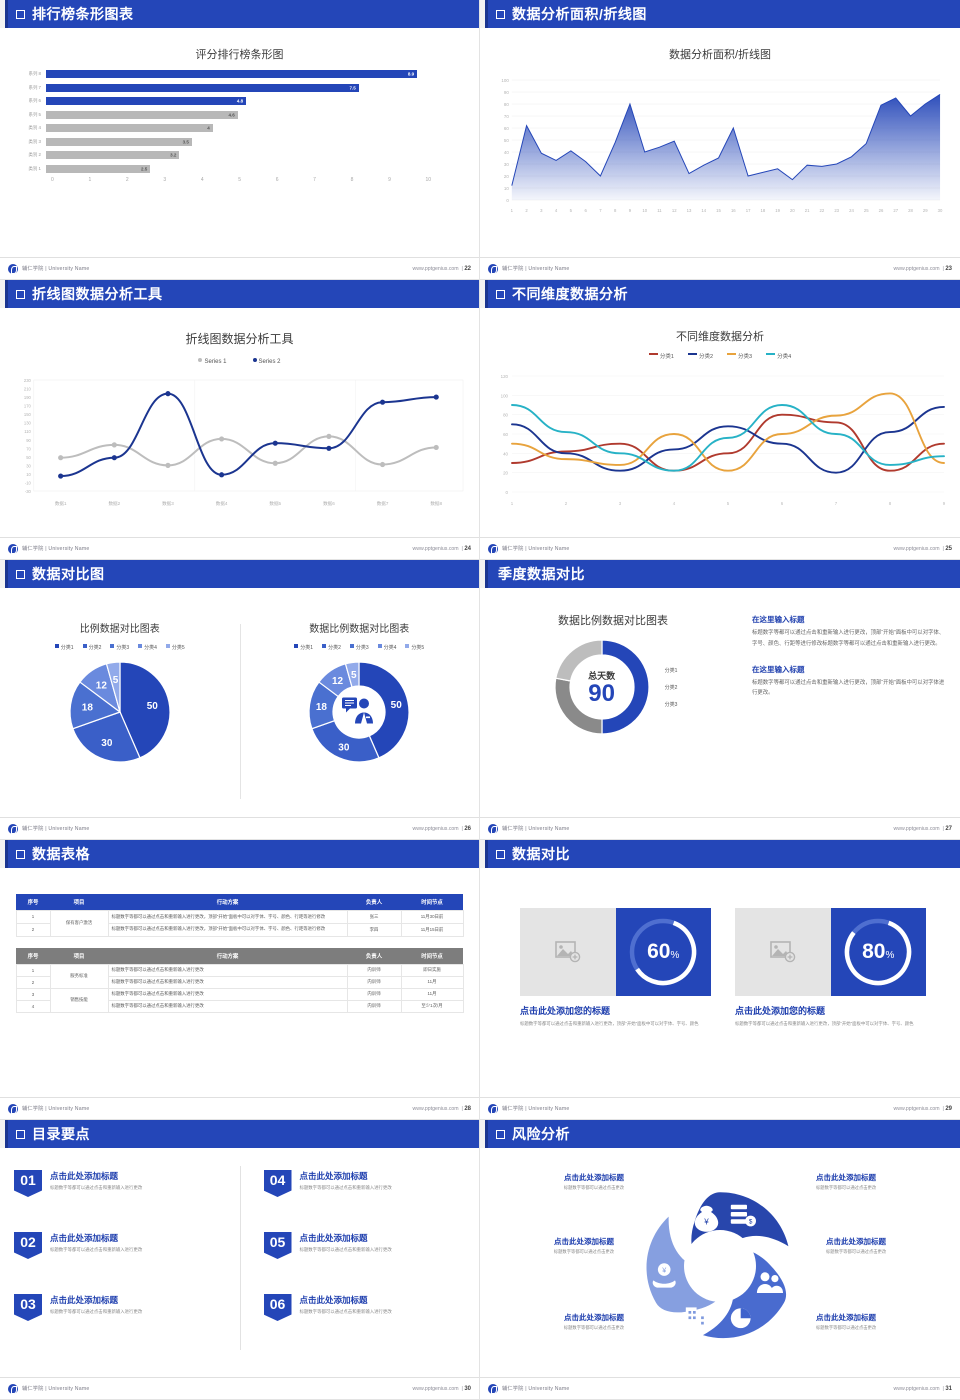 The image size is (960, 1400). Describe the element at coordinates (222, 503) in the screenshot. I see `x-tick: 数据4` at that location.